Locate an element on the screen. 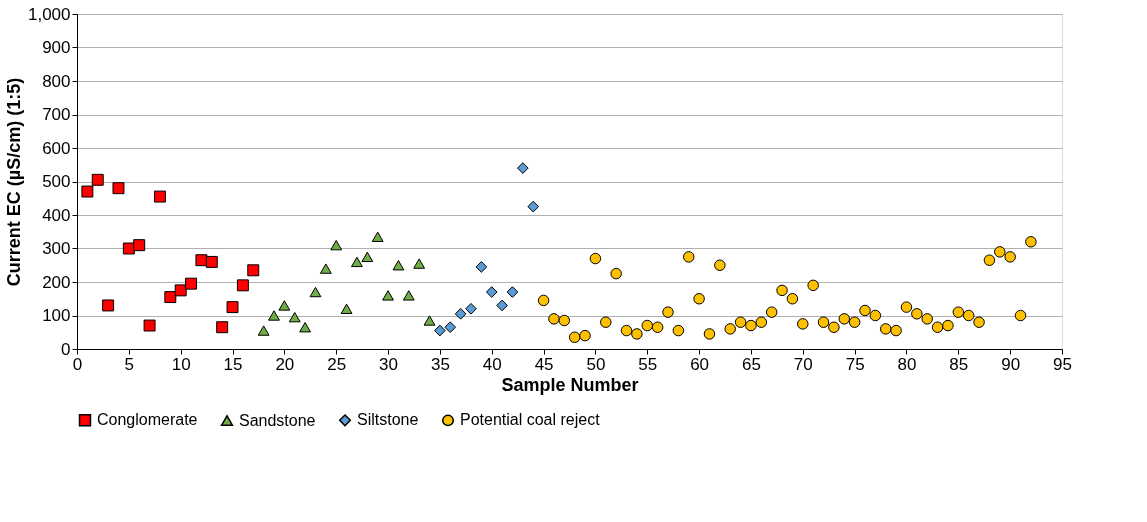  legend-label: Conglomerate is located at coordinates (147, 420).